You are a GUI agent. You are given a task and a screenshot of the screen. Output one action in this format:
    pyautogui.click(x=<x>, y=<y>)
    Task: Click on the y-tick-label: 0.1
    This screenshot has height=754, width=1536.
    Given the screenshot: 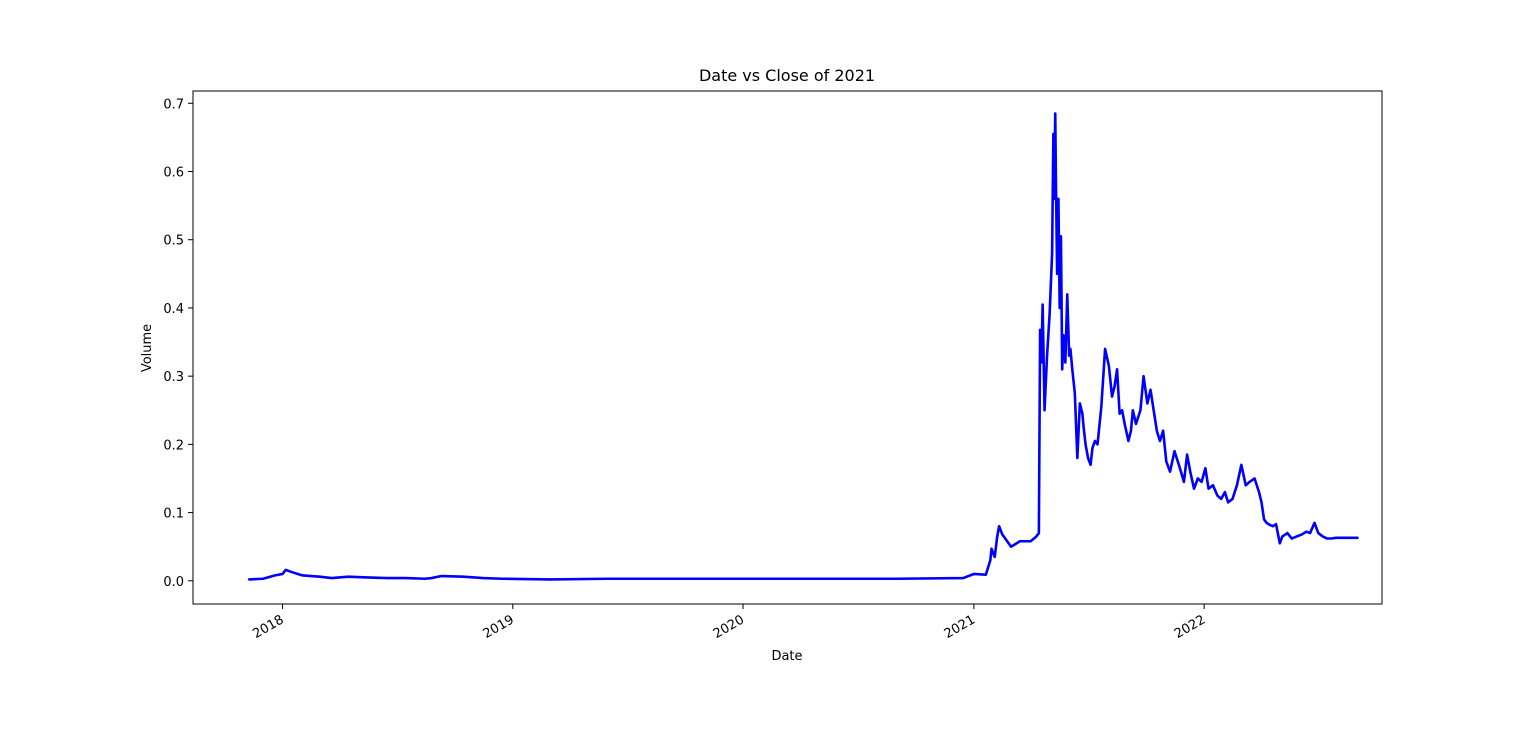 What is the action you would take?
    pyautogui.click(x=173, y=514)
    